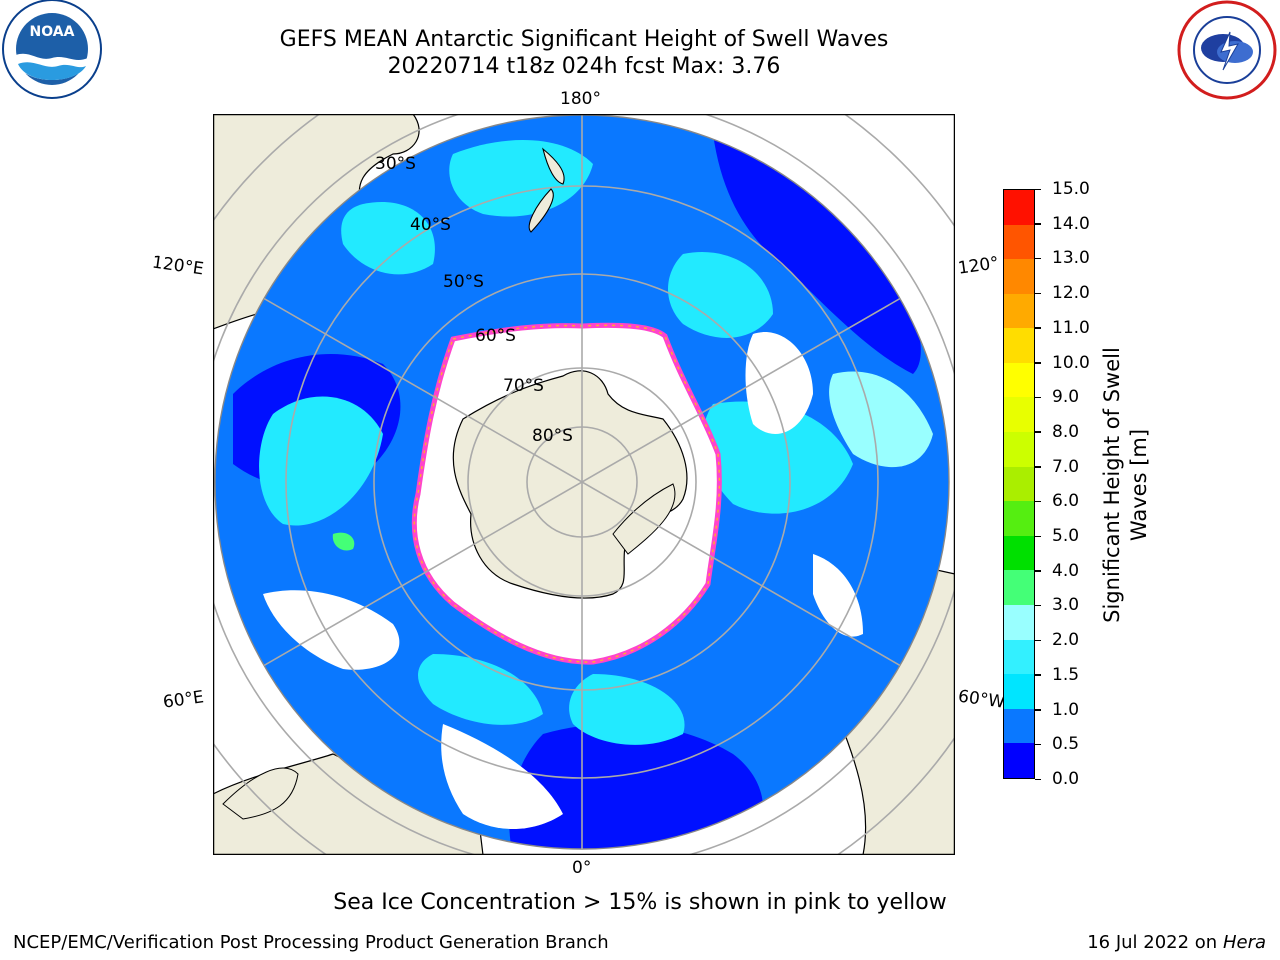 This screenshot has height=960, width=1280. What do you see at coordinates (1071, 189) in the screenshot?
I see `colorbar-tick-label: 15.0` at bounding box center [1071, 189].